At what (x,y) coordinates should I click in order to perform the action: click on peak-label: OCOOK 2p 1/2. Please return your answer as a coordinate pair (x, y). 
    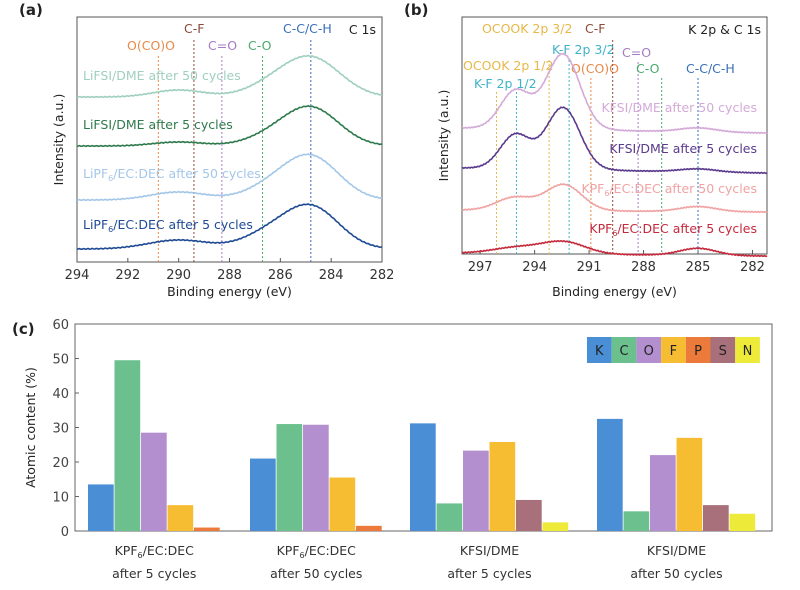
    Looking at the image, I should click on (508, 65).